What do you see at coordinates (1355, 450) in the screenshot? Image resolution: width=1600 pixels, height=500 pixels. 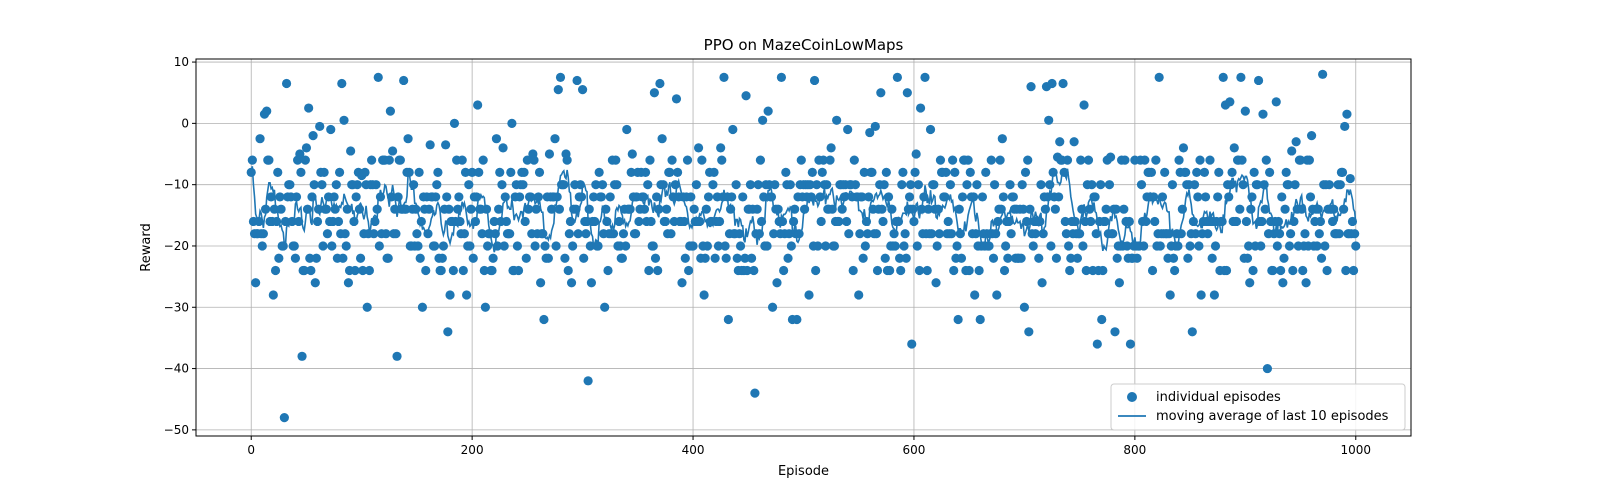 I see `x-tick-label: 1000` at bounding box center [1355, 450].